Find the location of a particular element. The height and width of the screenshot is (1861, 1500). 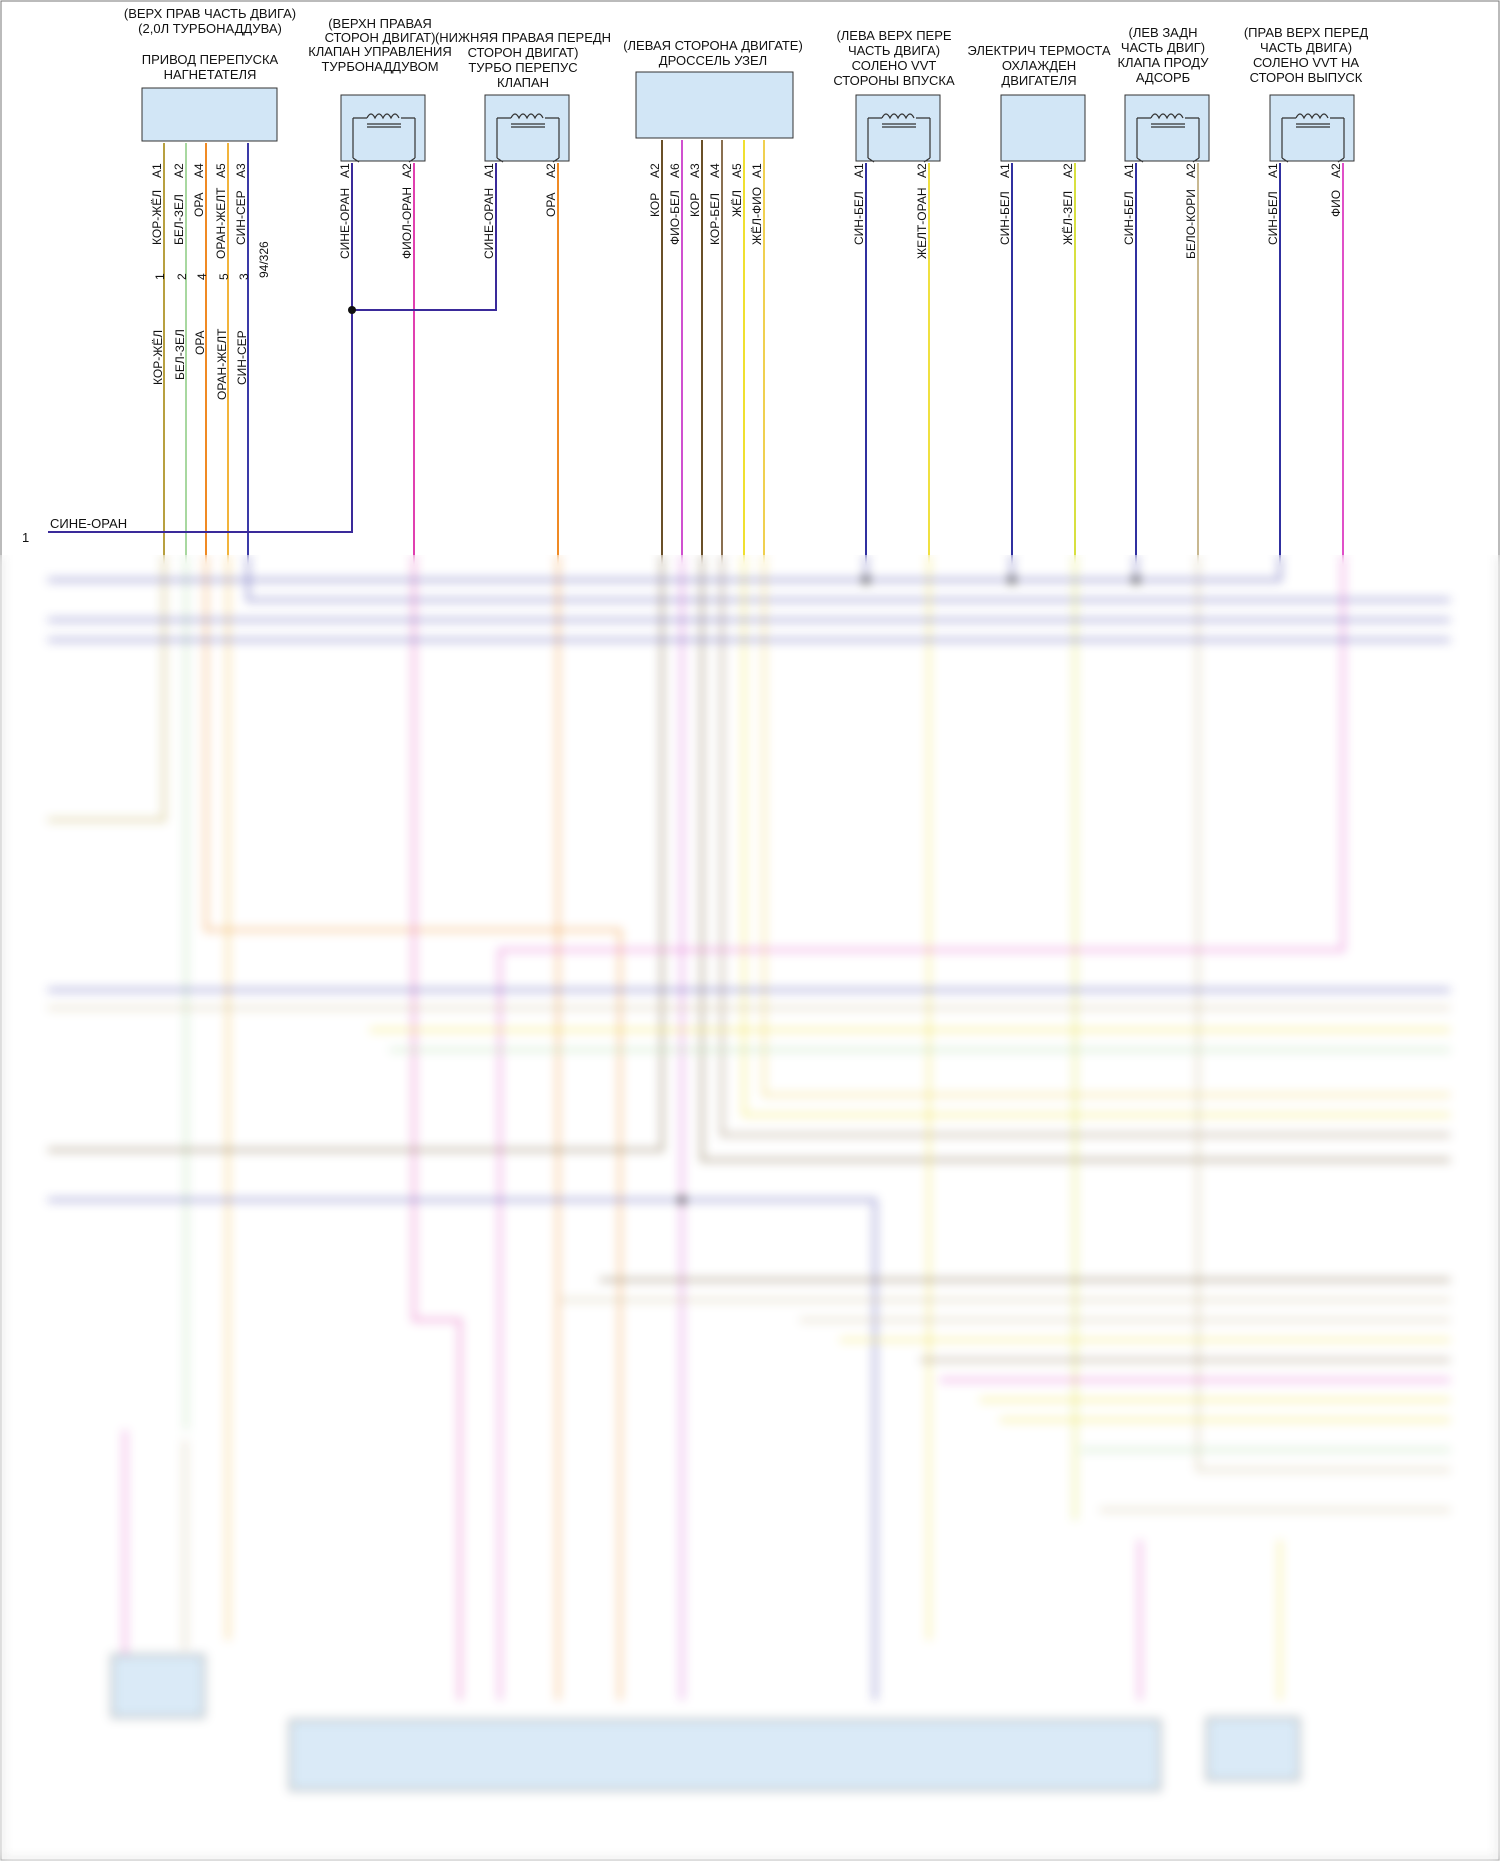

connector-pin-2: 2 is located at coordinates (182, 276).